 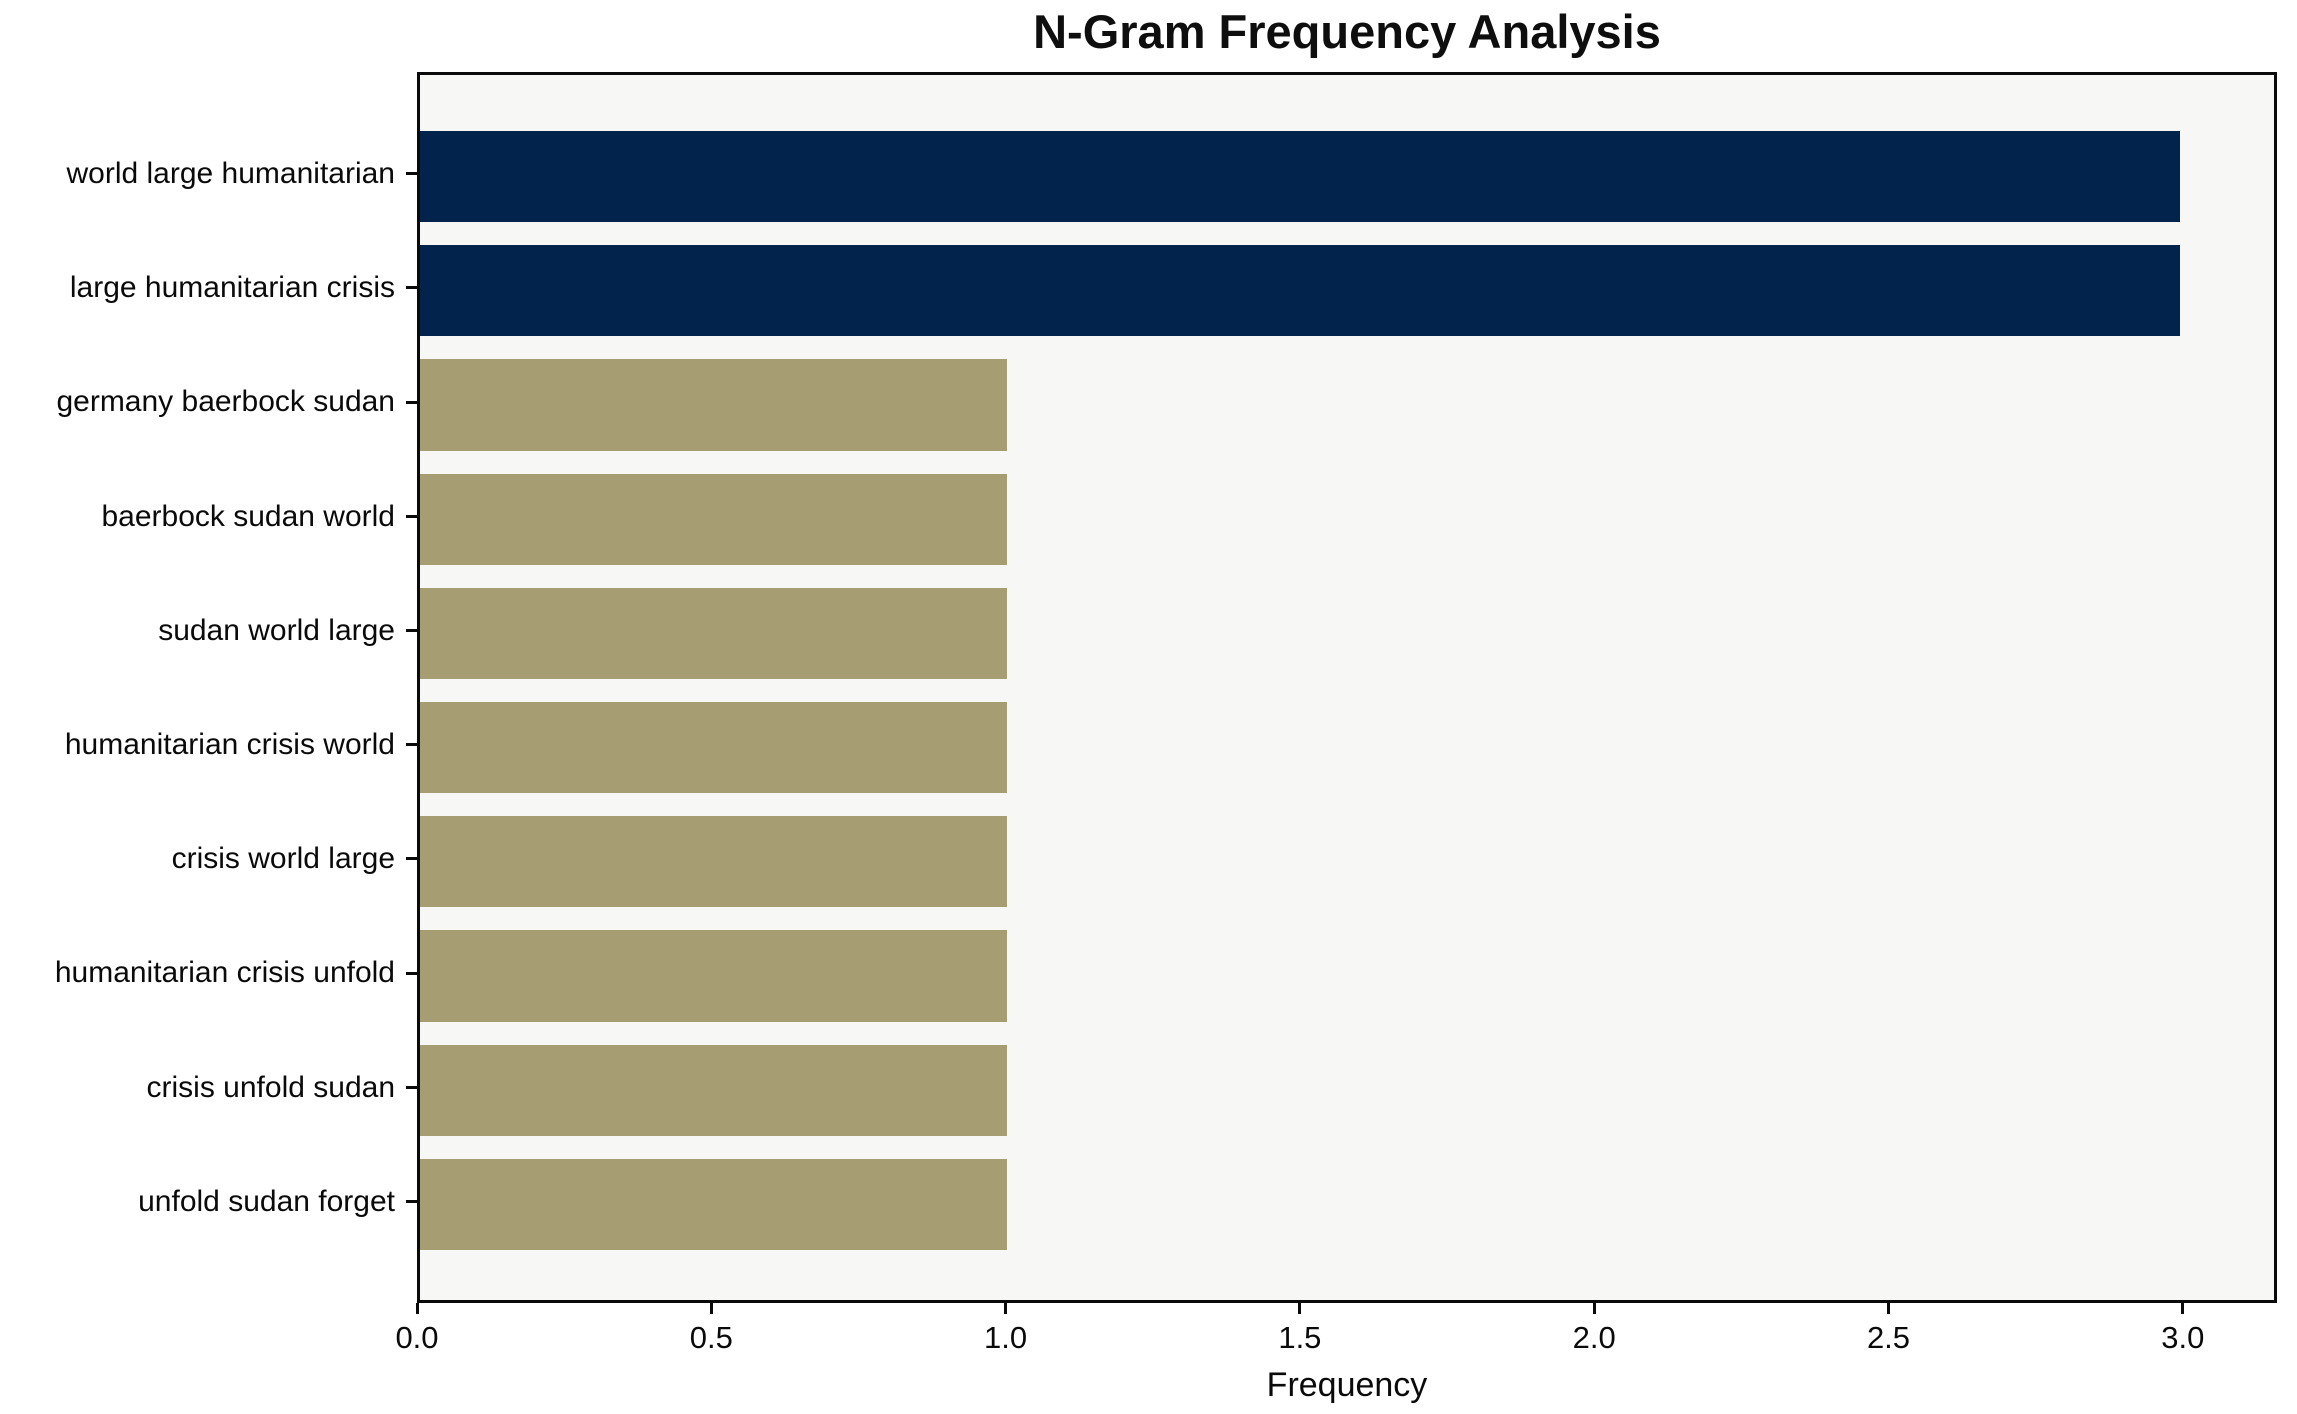 I want to click on y-tick-label: crisis world large, so click(x=283, y=859).